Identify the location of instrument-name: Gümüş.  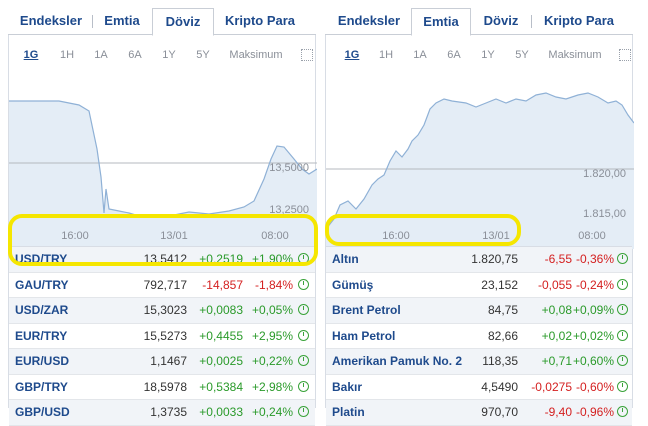
(353, 284).